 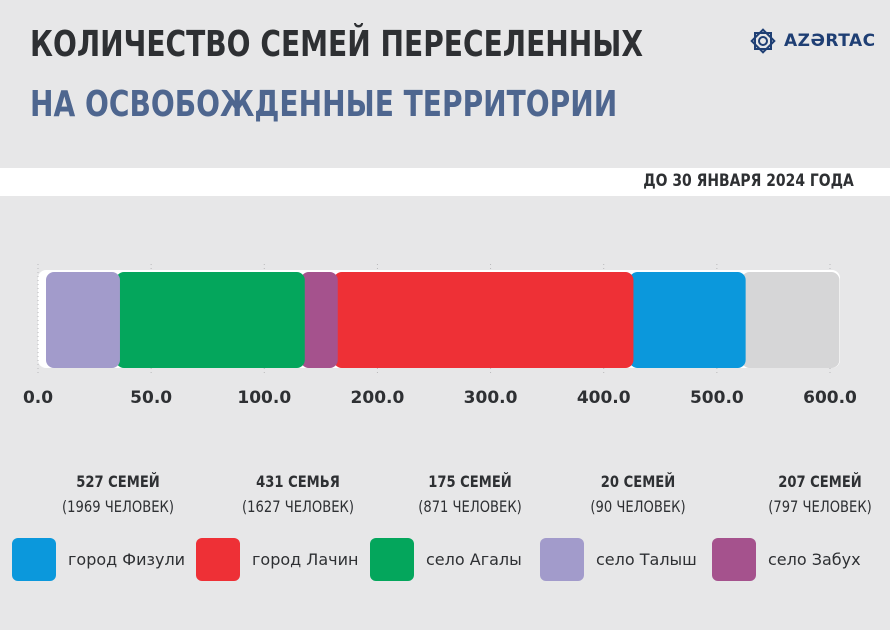 What do you see at coordinates (646, 559) in the screenshot?
I see `legend-label: село Талыш` at bounding box center [646, 559].